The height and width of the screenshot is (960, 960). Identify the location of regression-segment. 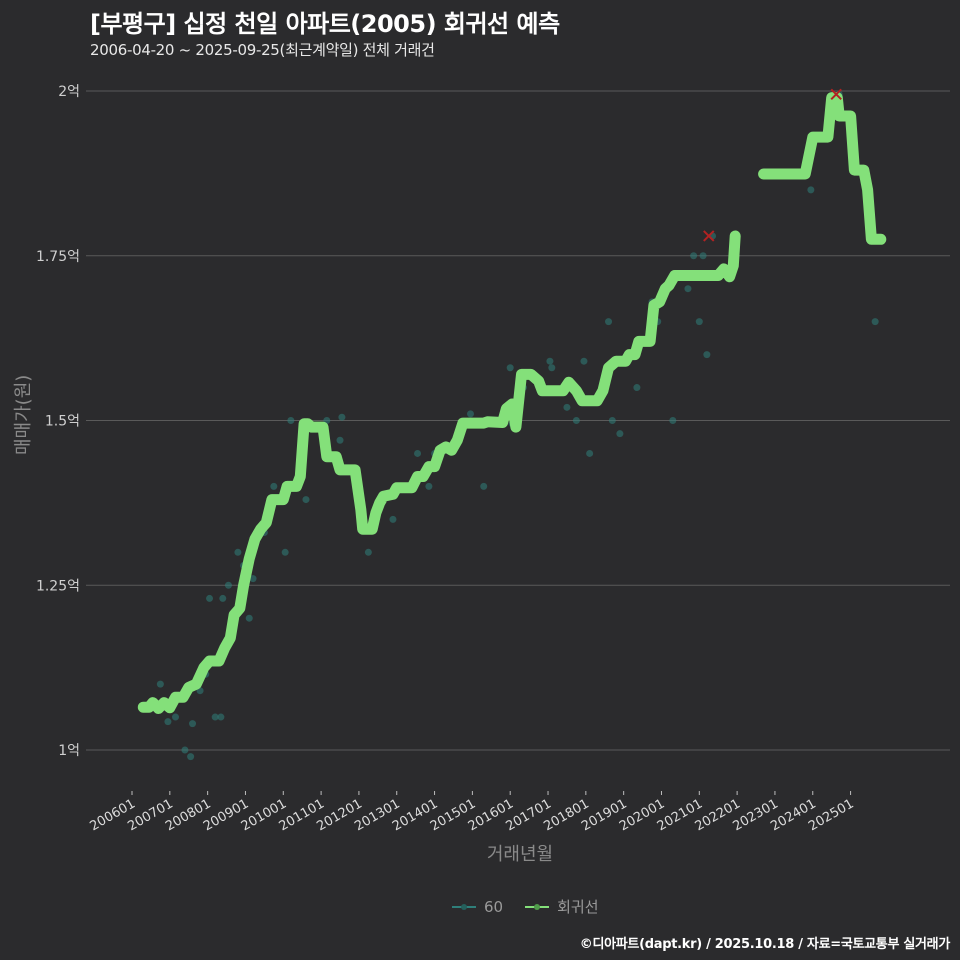
(822, 168).